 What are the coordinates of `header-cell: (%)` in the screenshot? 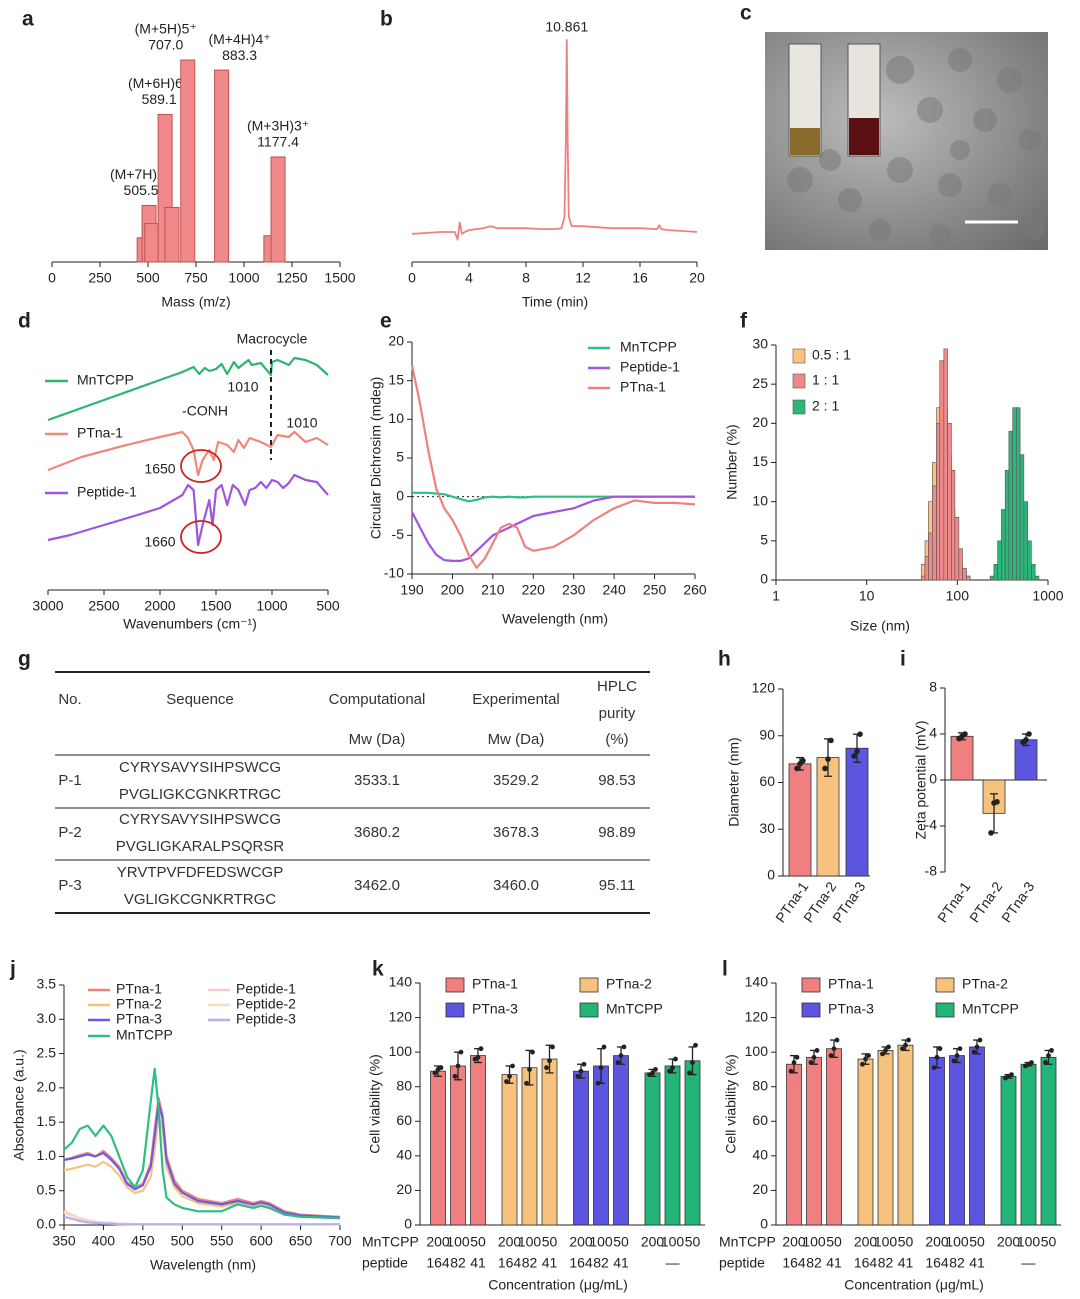 It's located at (616, 739).